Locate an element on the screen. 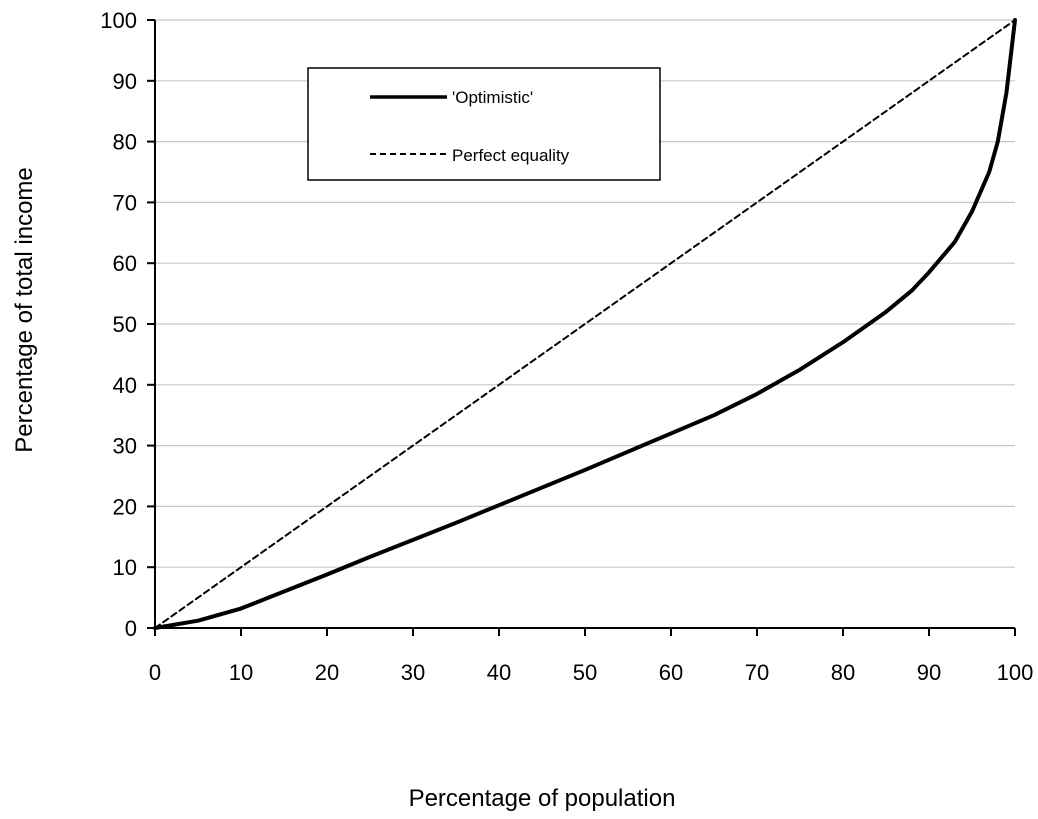  y-tick-label-20: 20 is located at coordinates (125, 506).